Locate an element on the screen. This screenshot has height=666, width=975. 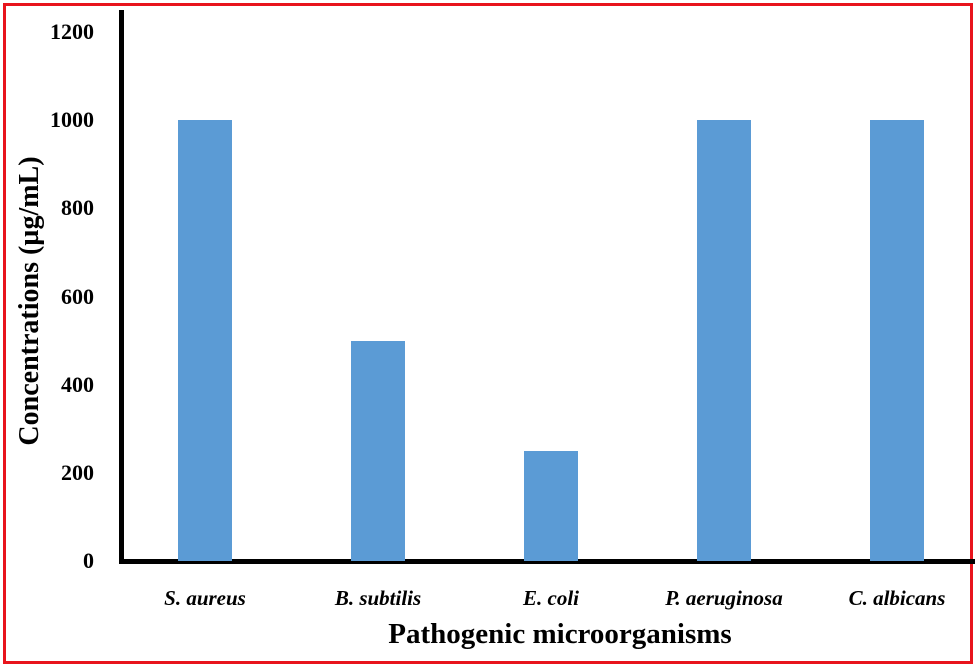
y-tick-1200: 1200 is located at coordinates (72, 31).